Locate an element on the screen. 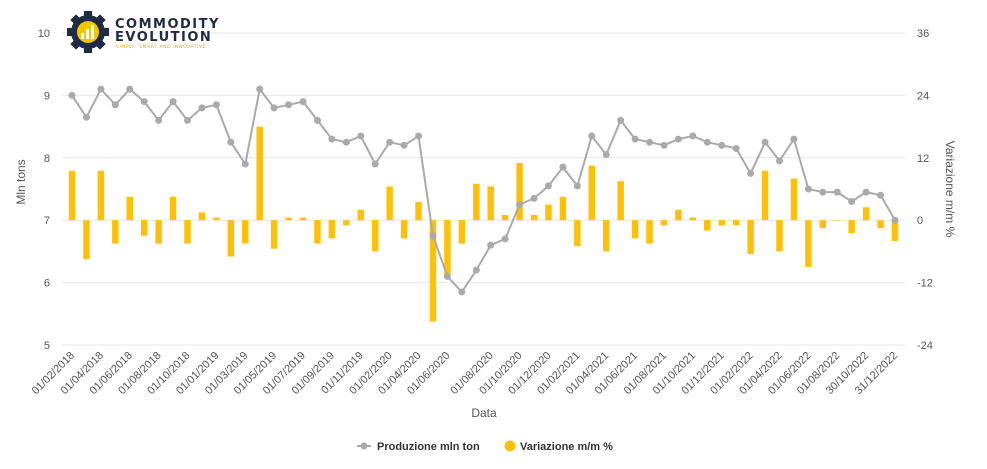 The height and width of the screenshot is (469, 987). legend-item-bar: Variazione m/m % is located at coordinates (559, 447).